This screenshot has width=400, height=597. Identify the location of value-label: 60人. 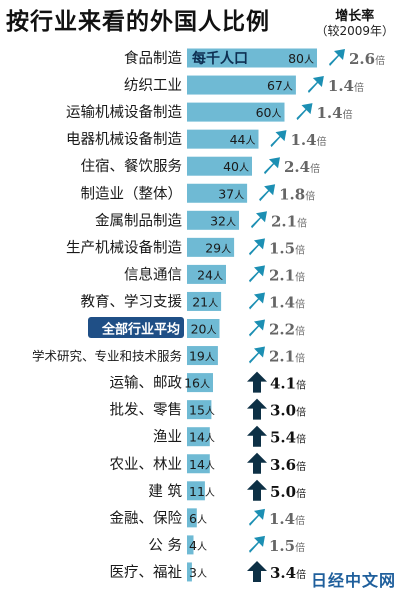
(269, 112).